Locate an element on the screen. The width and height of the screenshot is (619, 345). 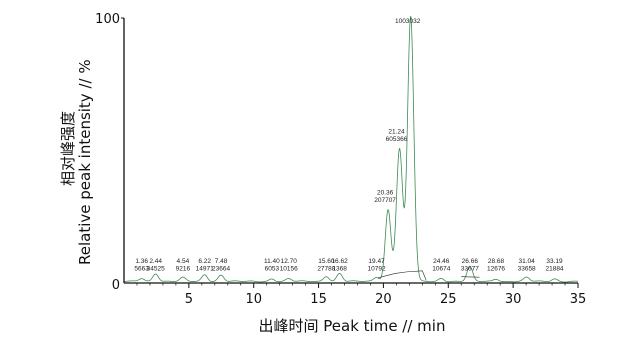
peak-area-label: 10792 is located at coordinates (377, 269).